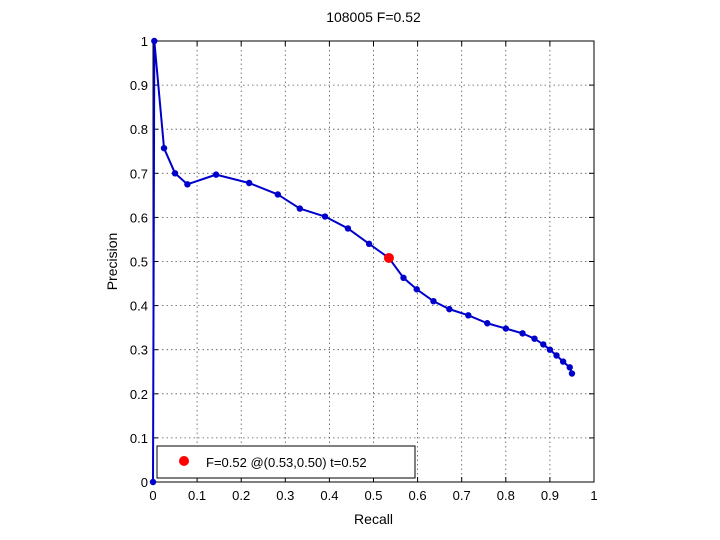  I want to click on y-tick-label: 0.5, so click(139, 262).